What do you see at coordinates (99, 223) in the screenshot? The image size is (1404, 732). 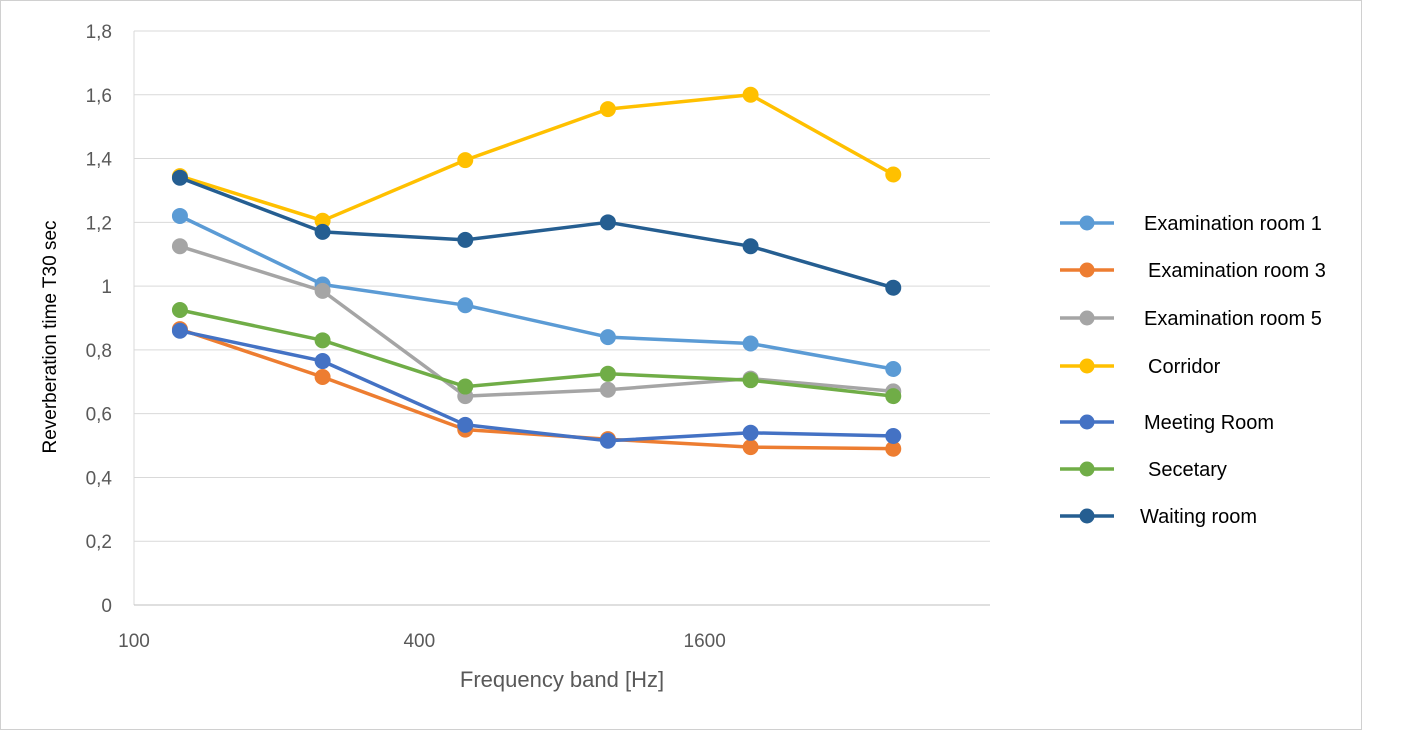 I see `y-tick-label-6: 1,2` at bounding box center [99, 223].